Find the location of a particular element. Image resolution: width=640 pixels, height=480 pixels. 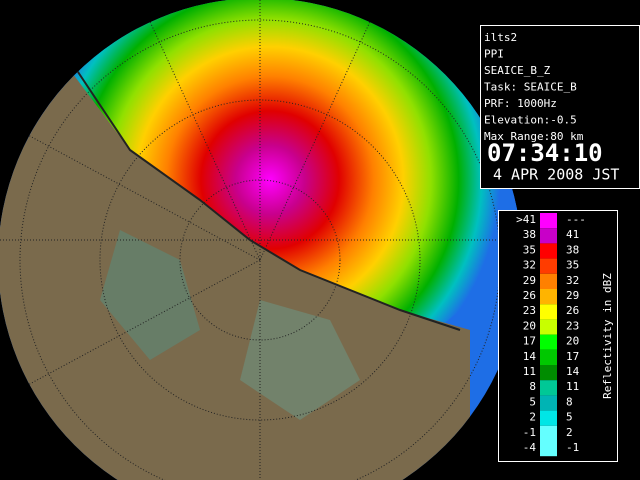

legend-high: 17 is located at coordinates (572, 356).